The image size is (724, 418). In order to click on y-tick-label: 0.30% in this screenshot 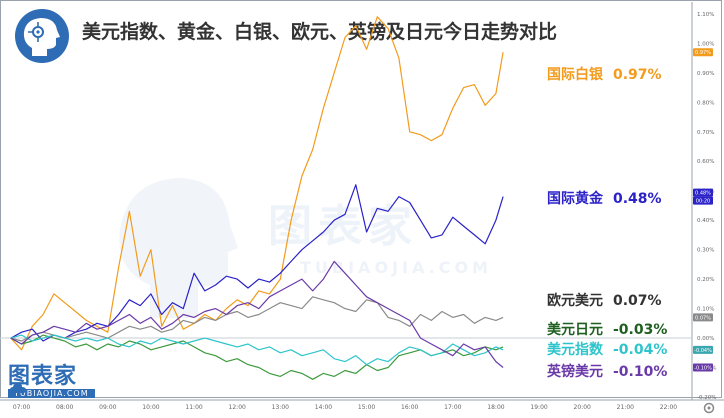, I will do `click(705, 251)`.